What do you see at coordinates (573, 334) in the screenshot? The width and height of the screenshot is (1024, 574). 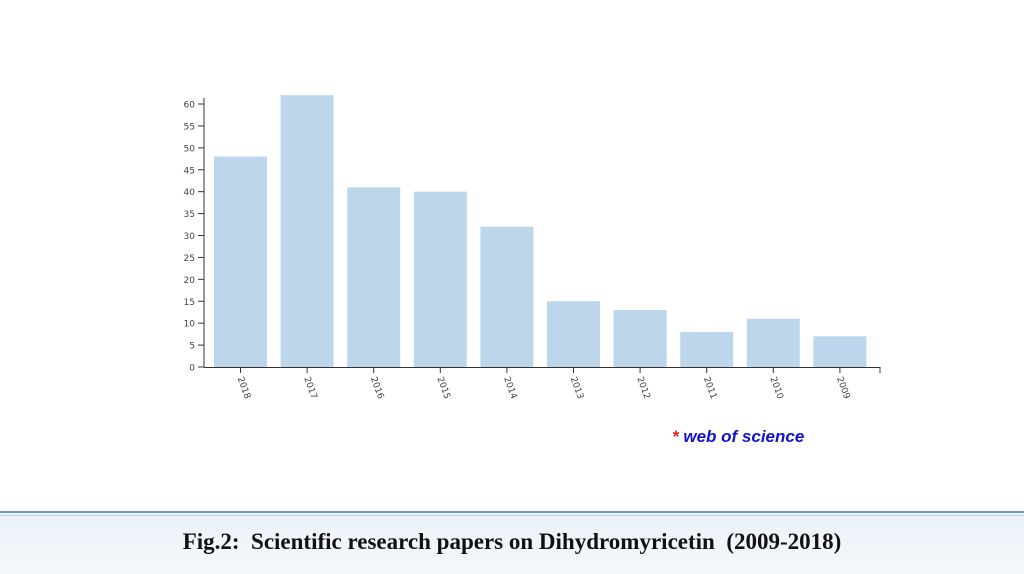 I see `bar-2013` at bounding box center [573, 334].